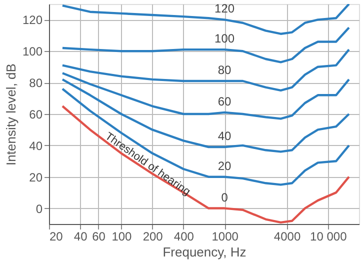 This screenshot has width=363, height=263. I want to click on x-tick-label: 60, so click(99, 237).